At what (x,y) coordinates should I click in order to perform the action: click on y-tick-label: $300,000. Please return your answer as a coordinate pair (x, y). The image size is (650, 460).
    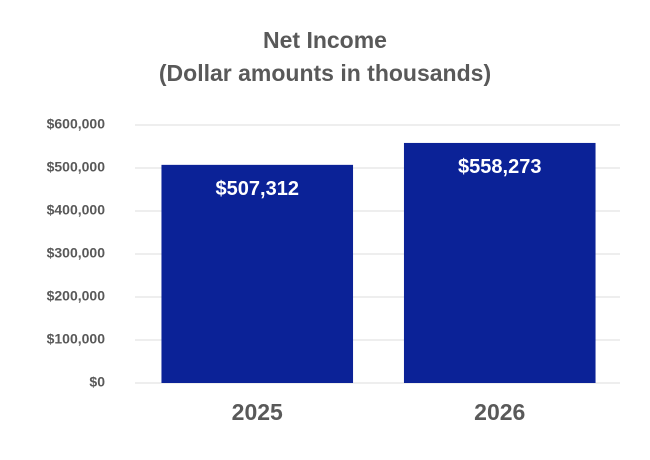
    Looking at the image, I should click on (76, 253).